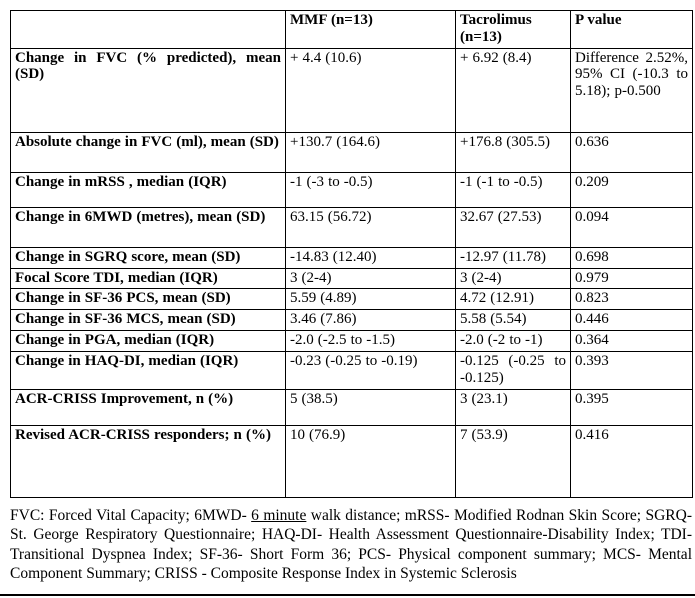  Describe the element at coordinates (370, 461) in the screenshot. I see `mmf-cell: 10 (76.9)` at that location.